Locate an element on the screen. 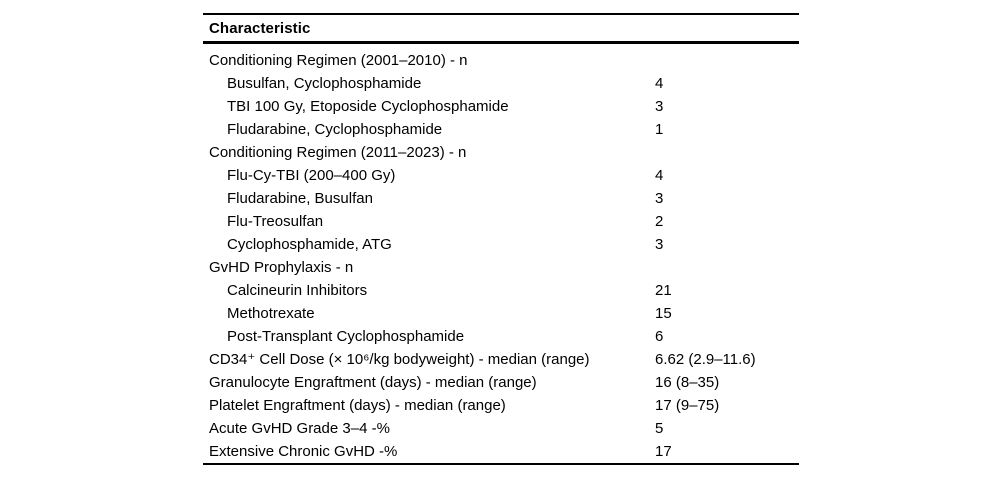 This screenshot has height=484, width=1000. row-label: GvHD Prophylaxis - n is located at coordinates (281, 267).